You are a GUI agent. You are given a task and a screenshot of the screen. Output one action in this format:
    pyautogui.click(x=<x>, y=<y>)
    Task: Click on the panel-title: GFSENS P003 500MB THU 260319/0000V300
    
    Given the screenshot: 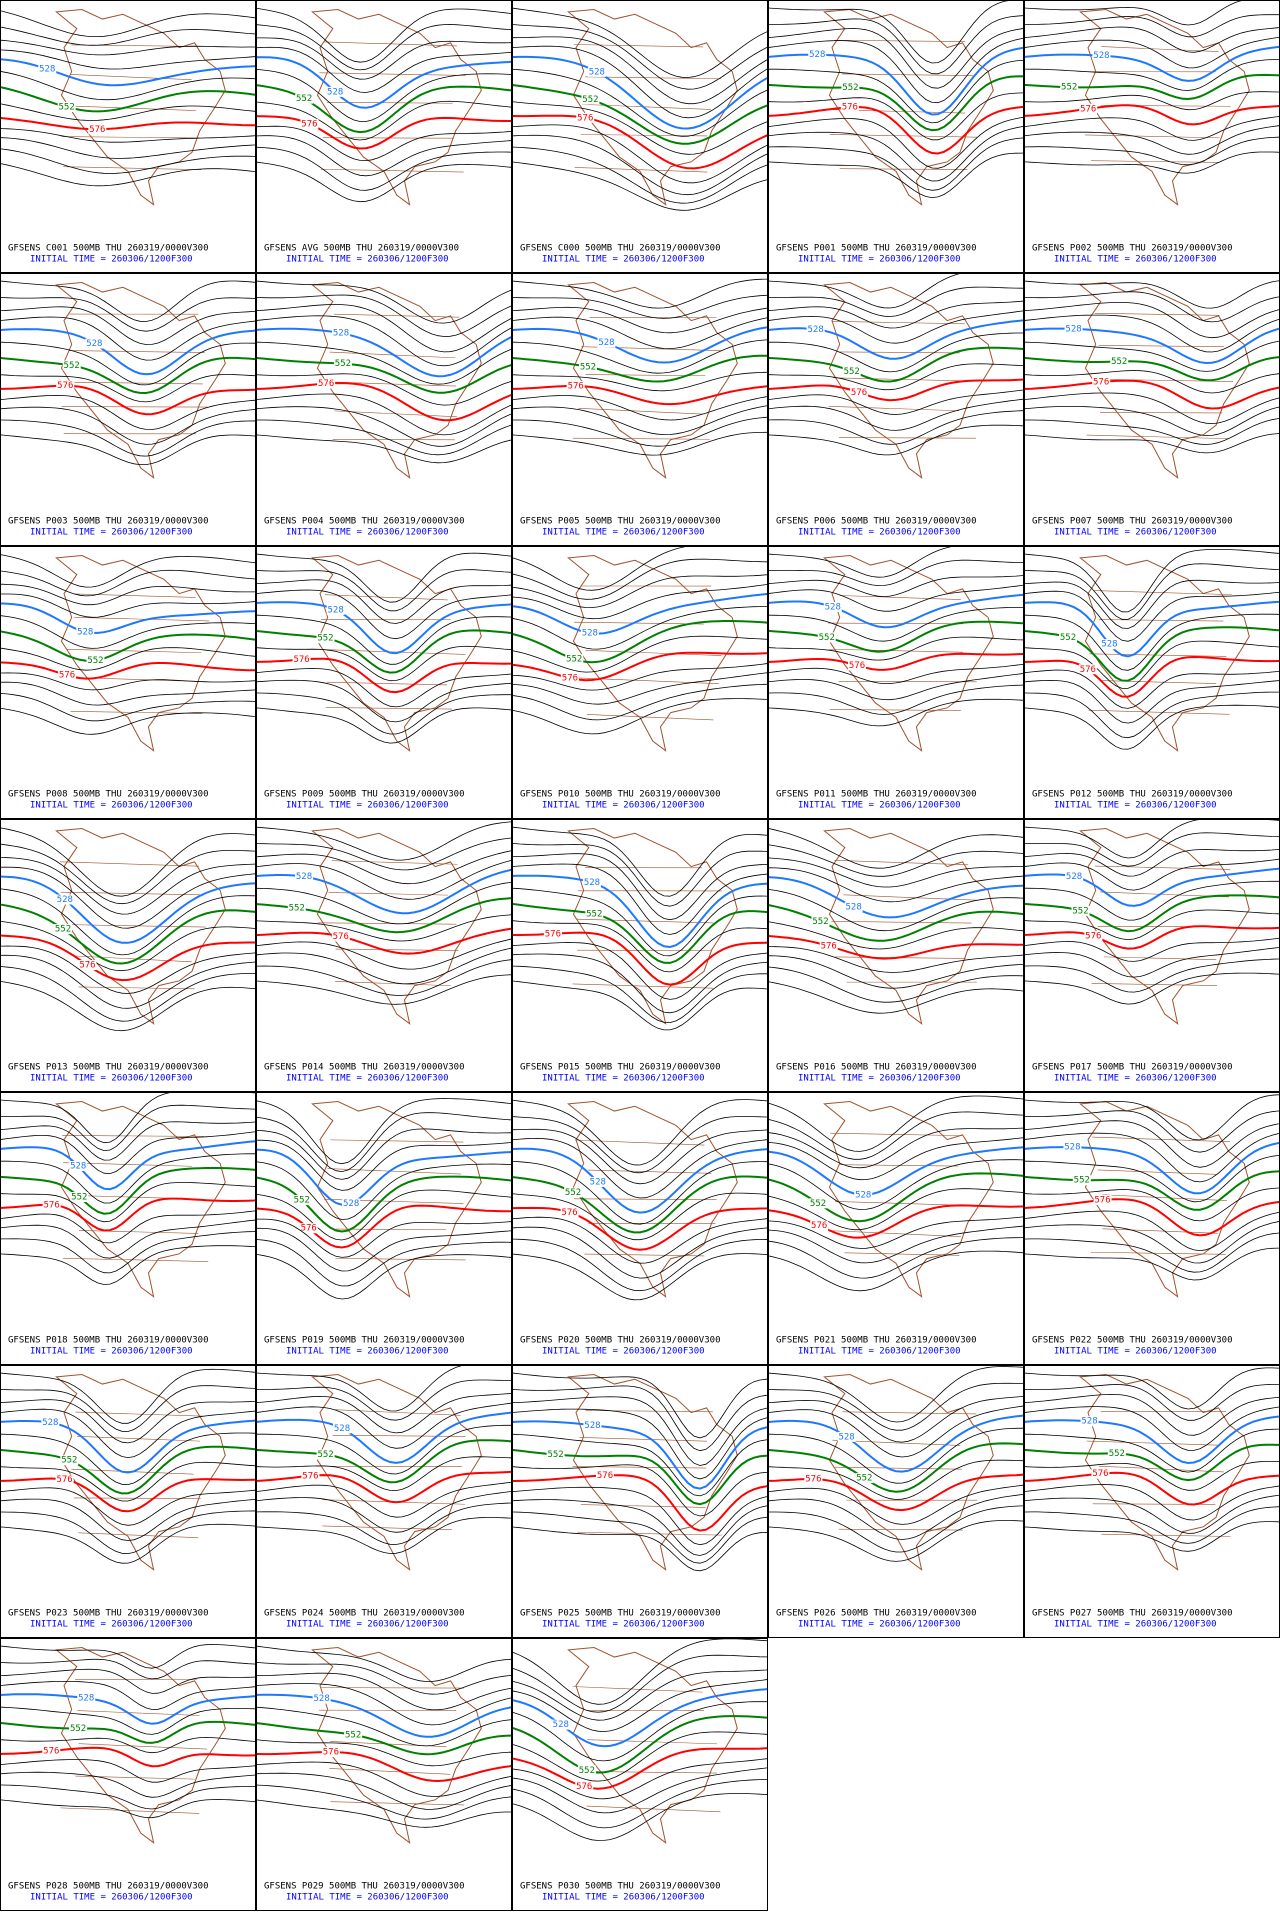 What is the action you would take?
    pyautogui.click(x=108, y=522)
    